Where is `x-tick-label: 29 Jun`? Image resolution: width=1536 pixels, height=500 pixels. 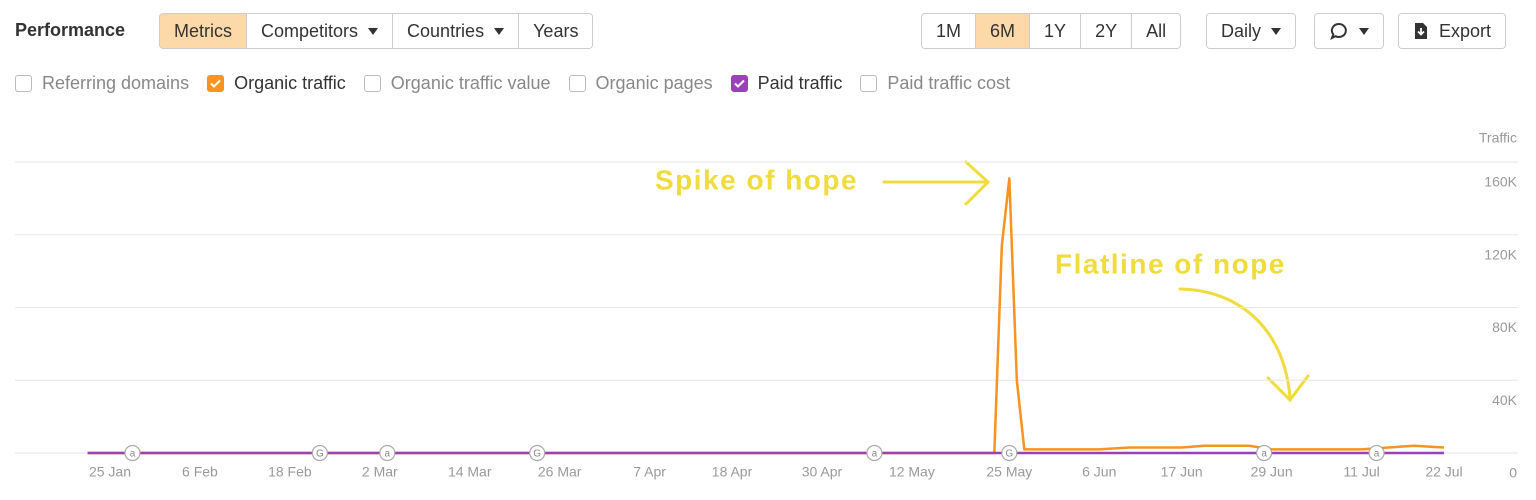
x-tick-label: 29 Jun is located at coordinates (1272, 472).